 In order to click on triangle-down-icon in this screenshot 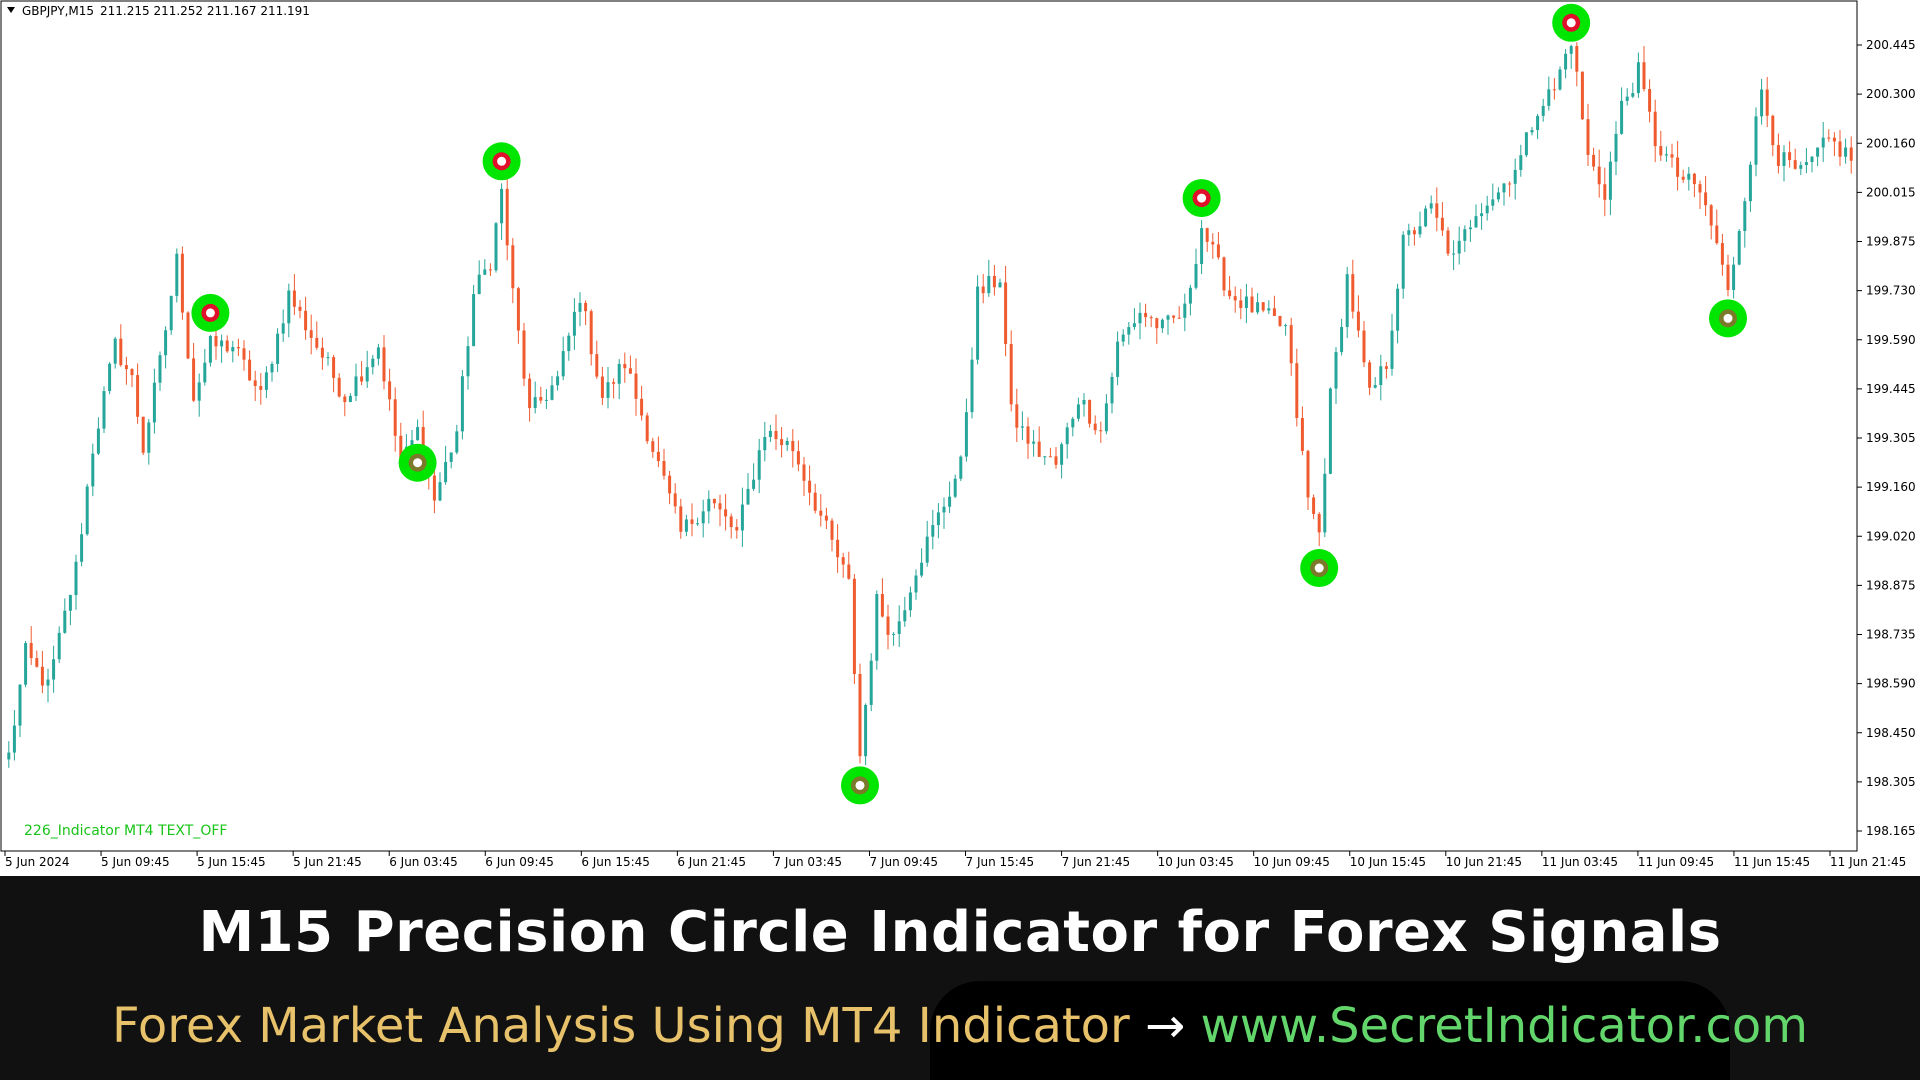, I will do `click(11, 10)`.